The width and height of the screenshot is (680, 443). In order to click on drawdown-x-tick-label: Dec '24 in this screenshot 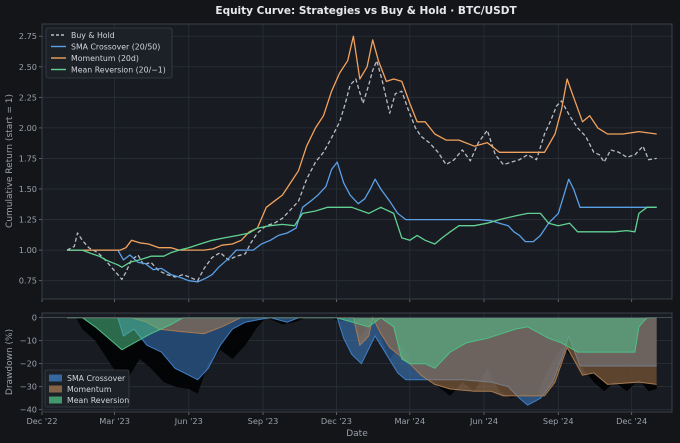, I will do `click(631, 421)`.